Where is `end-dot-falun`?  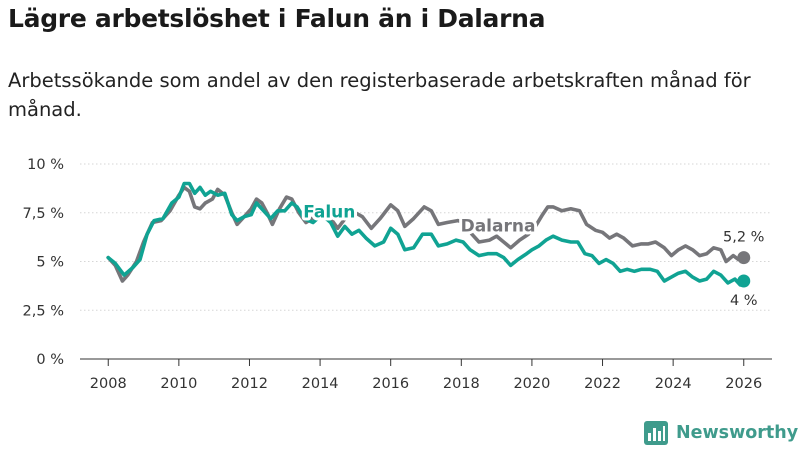
end-dot-falun is located at coordinates (744, 281).